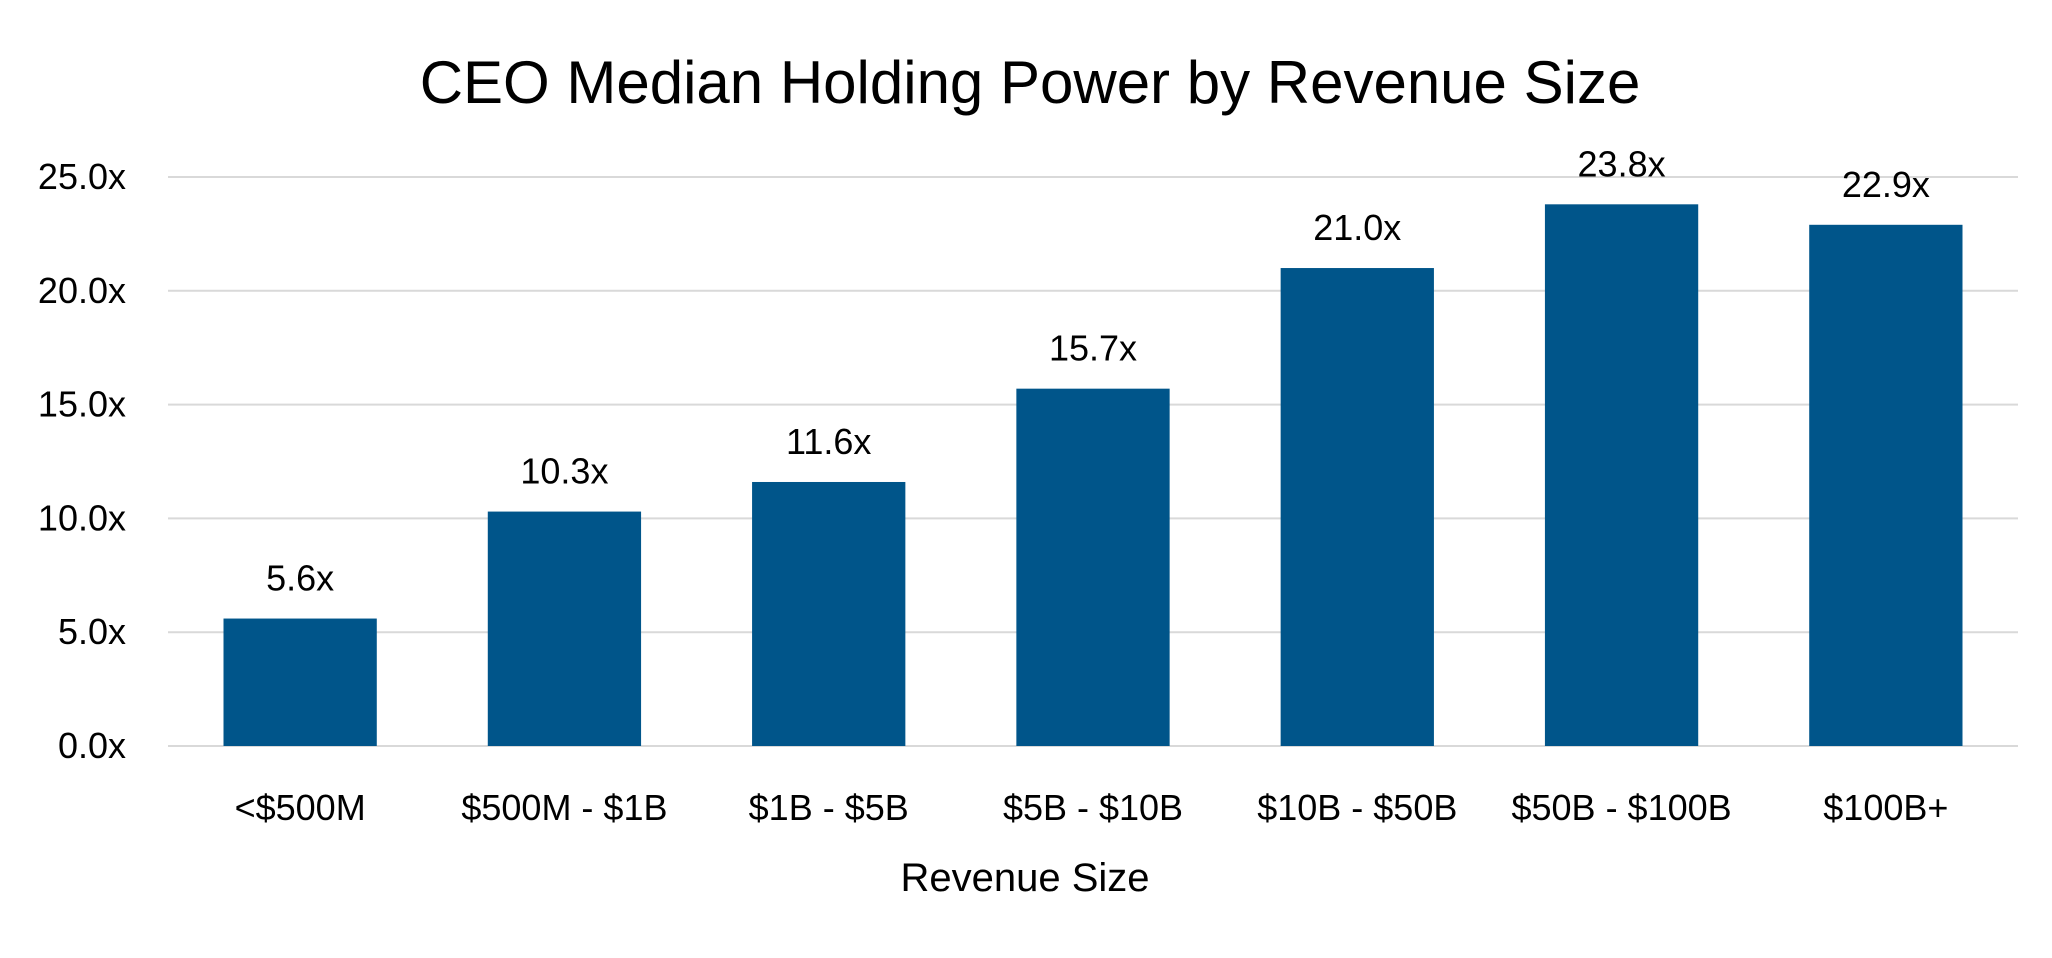 The width and height of the screenshot is (2052, 958). I want to click on y-tick-label: 15.0x, so click(82, 404).